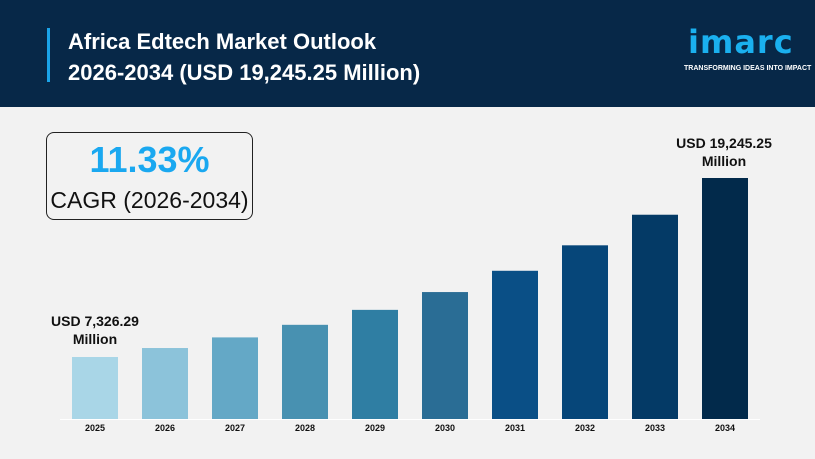 This screenshot has height=459, width=815. What do you see at coordinates (48, 55) in the screenshot?
I see `title-accent-bar` at bounding box center [48, 55].